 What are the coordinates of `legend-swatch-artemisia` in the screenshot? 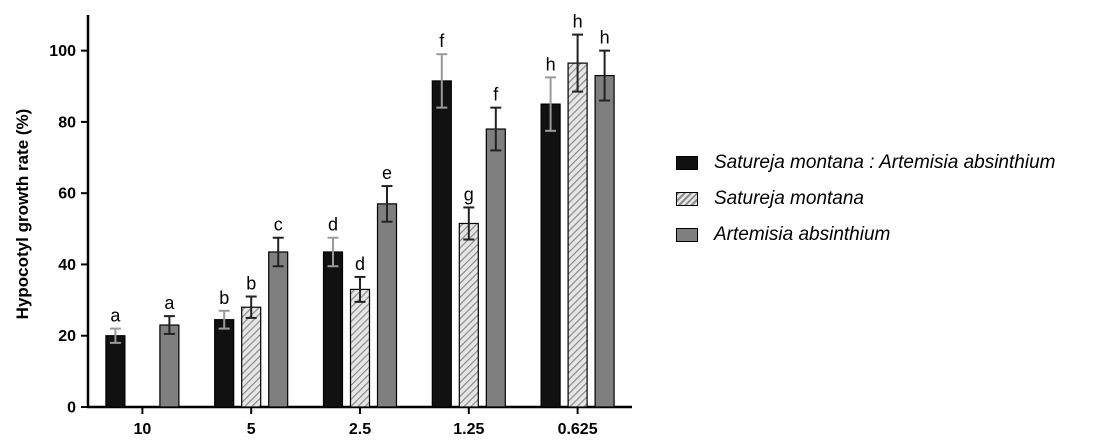 It's located at (687, 235).